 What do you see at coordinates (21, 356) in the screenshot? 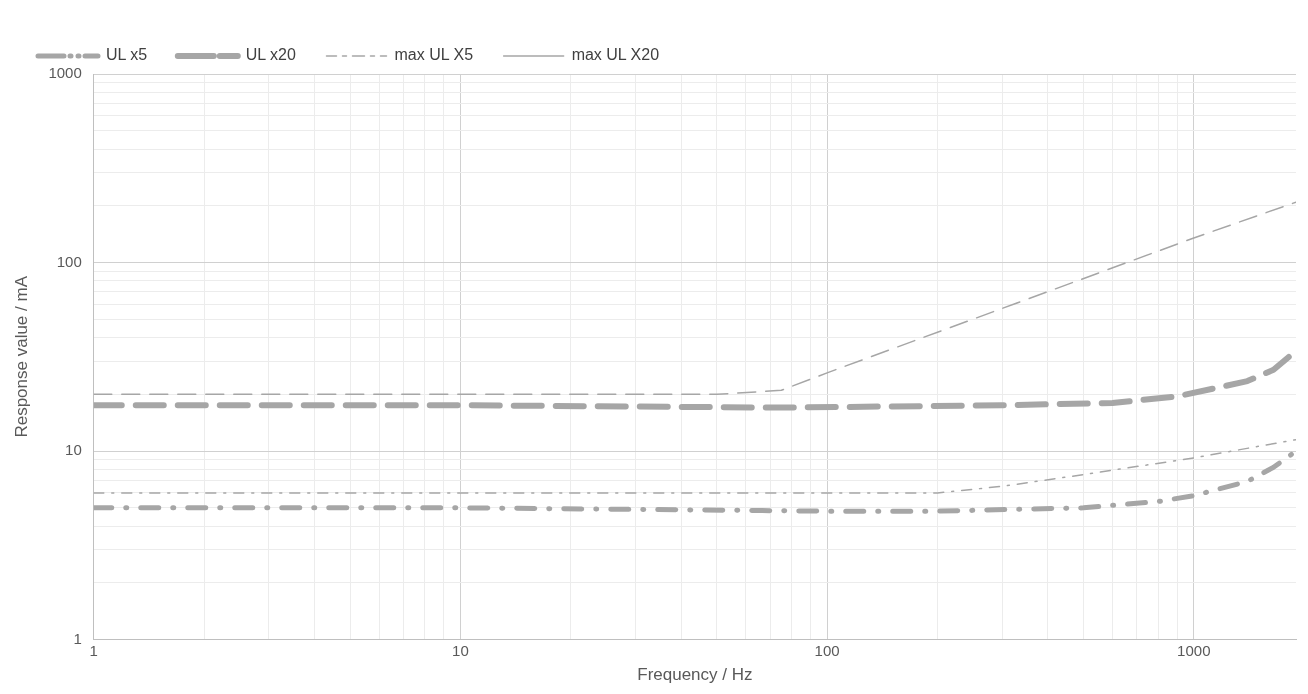
I see `y-axis-title: Response value / mA` at bounding box center [21, 356].